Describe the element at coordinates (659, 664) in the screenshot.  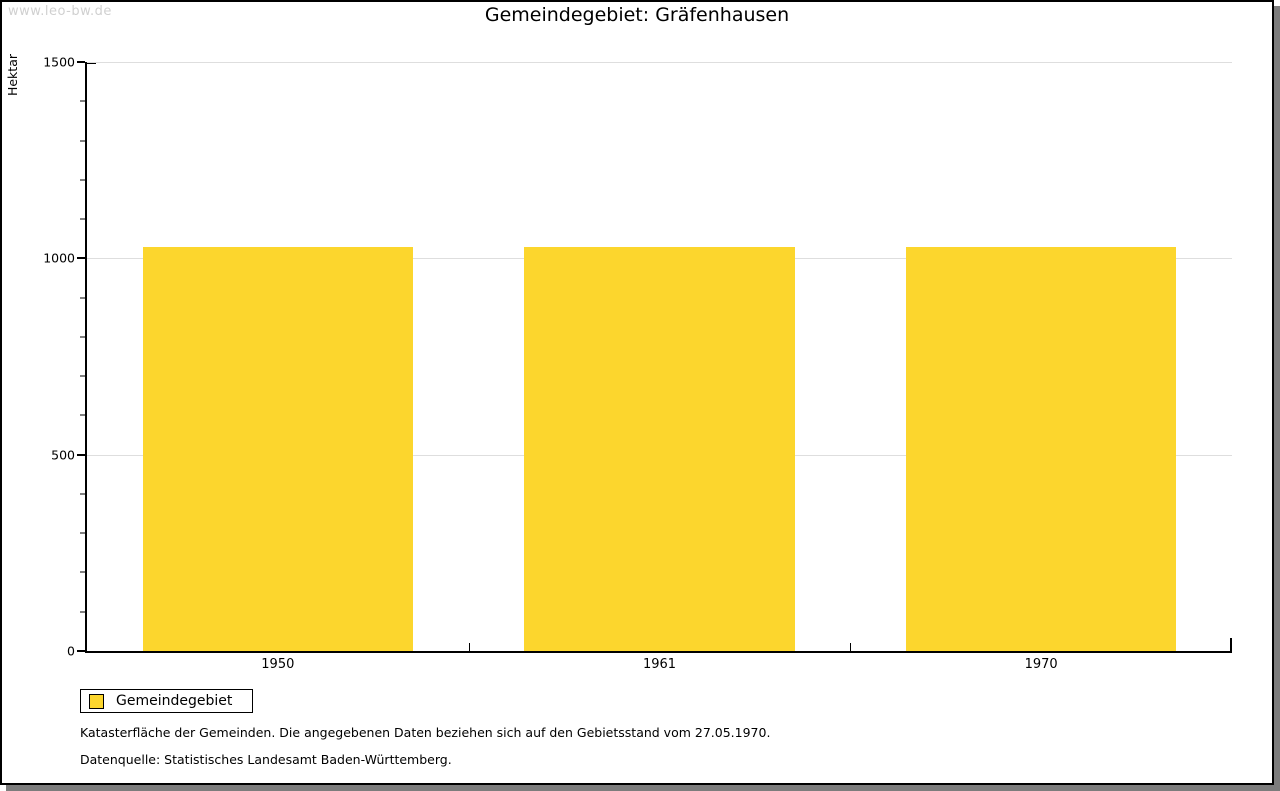
I see `x-tick-label-1961: 1961` at that location.